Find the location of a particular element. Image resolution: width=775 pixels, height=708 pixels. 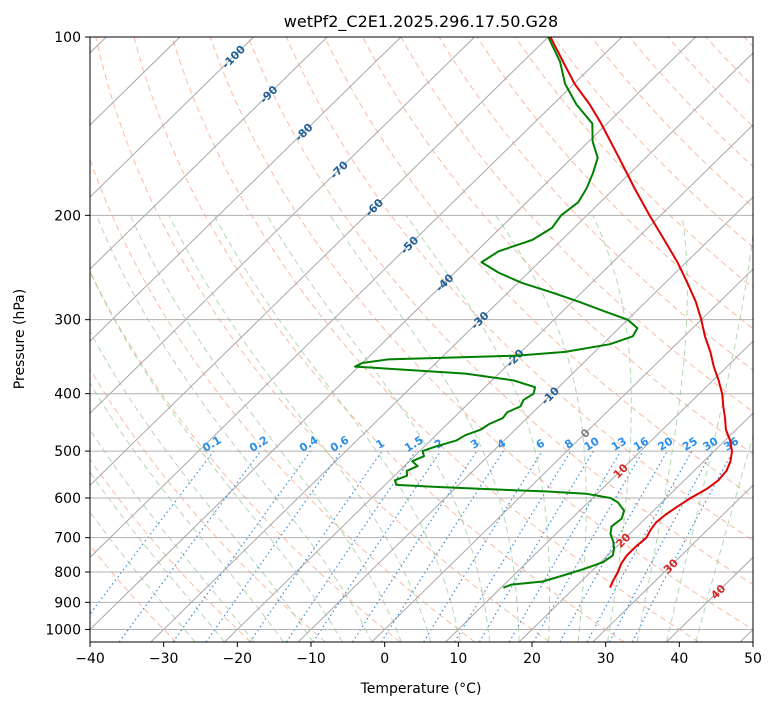

x-axis-label: Temperature (°C) is located at coordinates (421, 689).